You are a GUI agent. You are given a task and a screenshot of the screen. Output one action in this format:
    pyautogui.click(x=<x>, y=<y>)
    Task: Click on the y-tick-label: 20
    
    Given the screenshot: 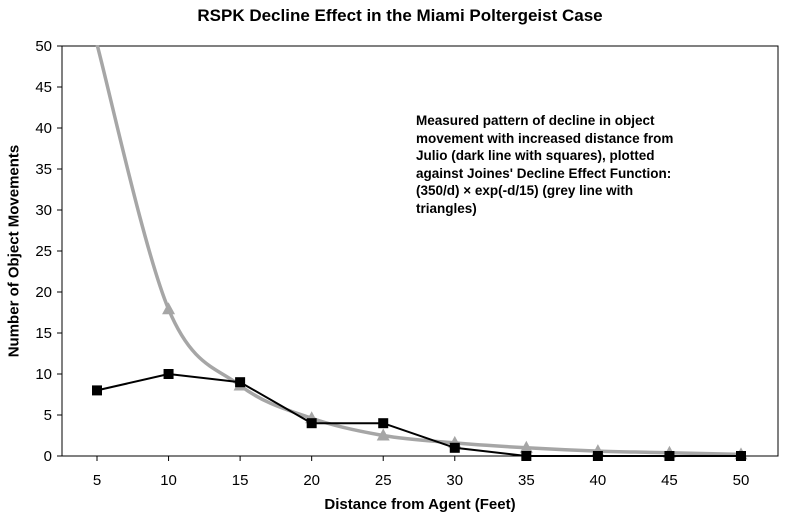 What is the action you would take?
    pyautogui.click(x=43, y=292)
    